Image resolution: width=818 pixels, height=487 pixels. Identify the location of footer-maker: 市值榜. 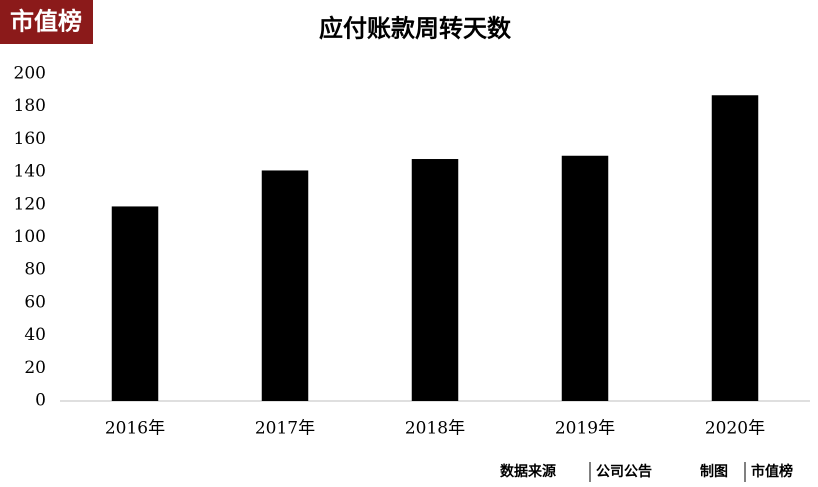
(772, 471).